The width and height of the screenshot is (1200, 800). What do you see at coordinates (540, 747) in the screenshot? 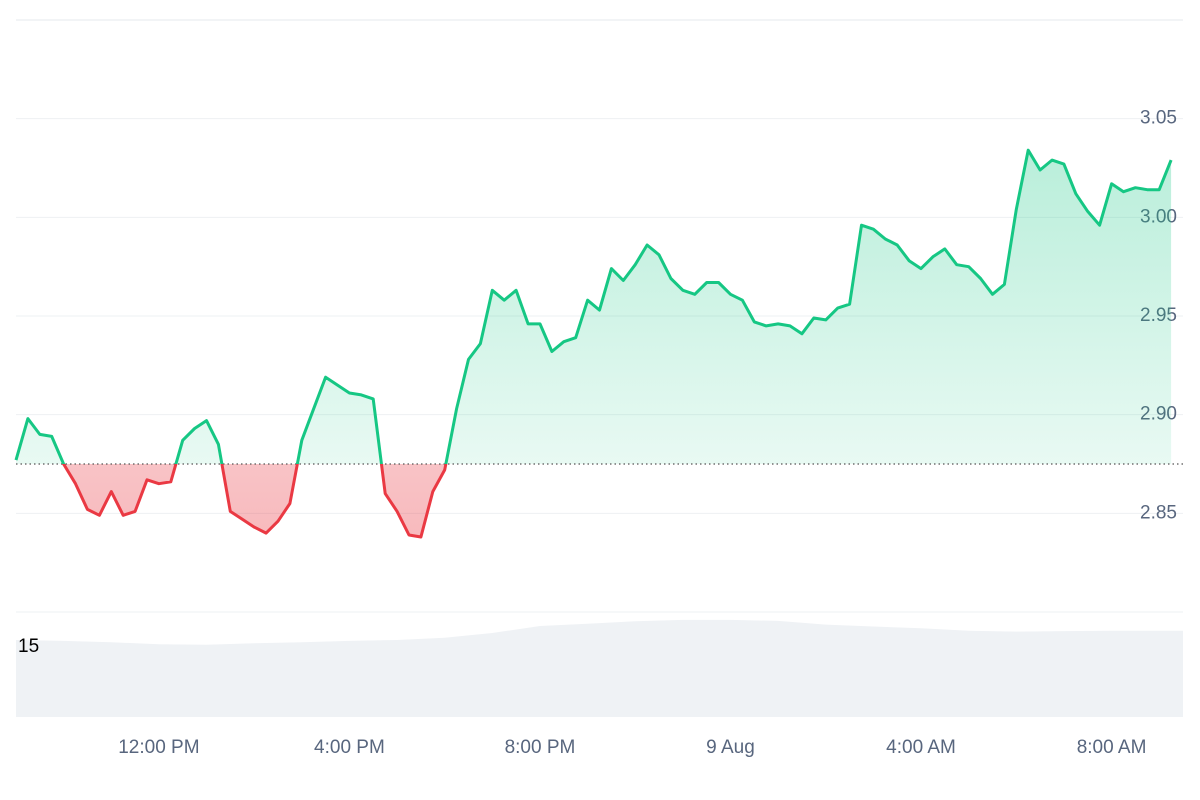
I see `x-tick-label: 8:00 PM` at bounding box center [540, 747].